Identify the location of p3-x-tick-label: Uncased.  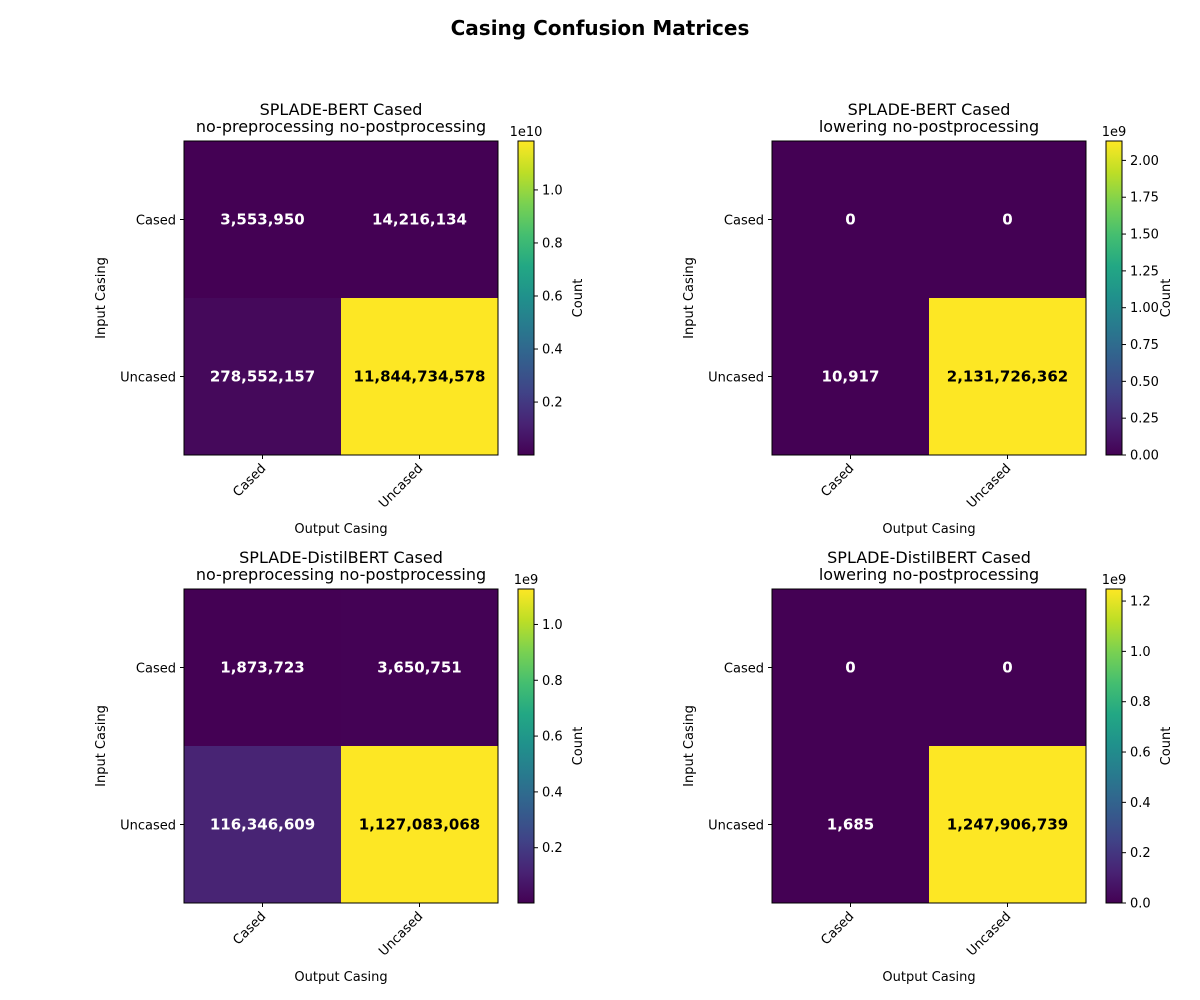
(401, 934).